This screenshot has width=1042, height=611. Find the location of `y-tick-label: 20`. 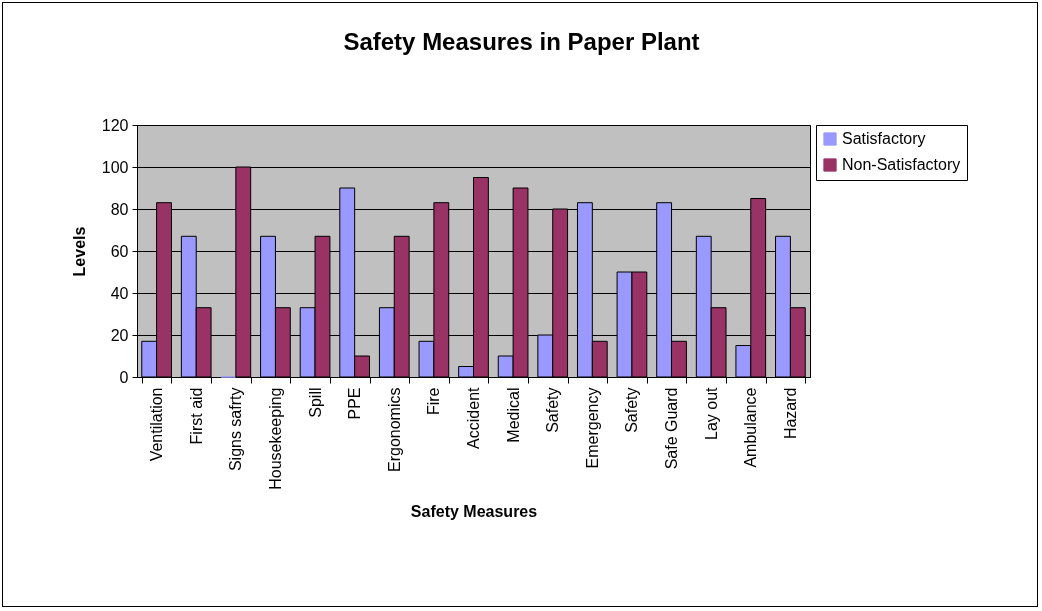

y-tick-label: 20 is located at coordinates (119, 335).